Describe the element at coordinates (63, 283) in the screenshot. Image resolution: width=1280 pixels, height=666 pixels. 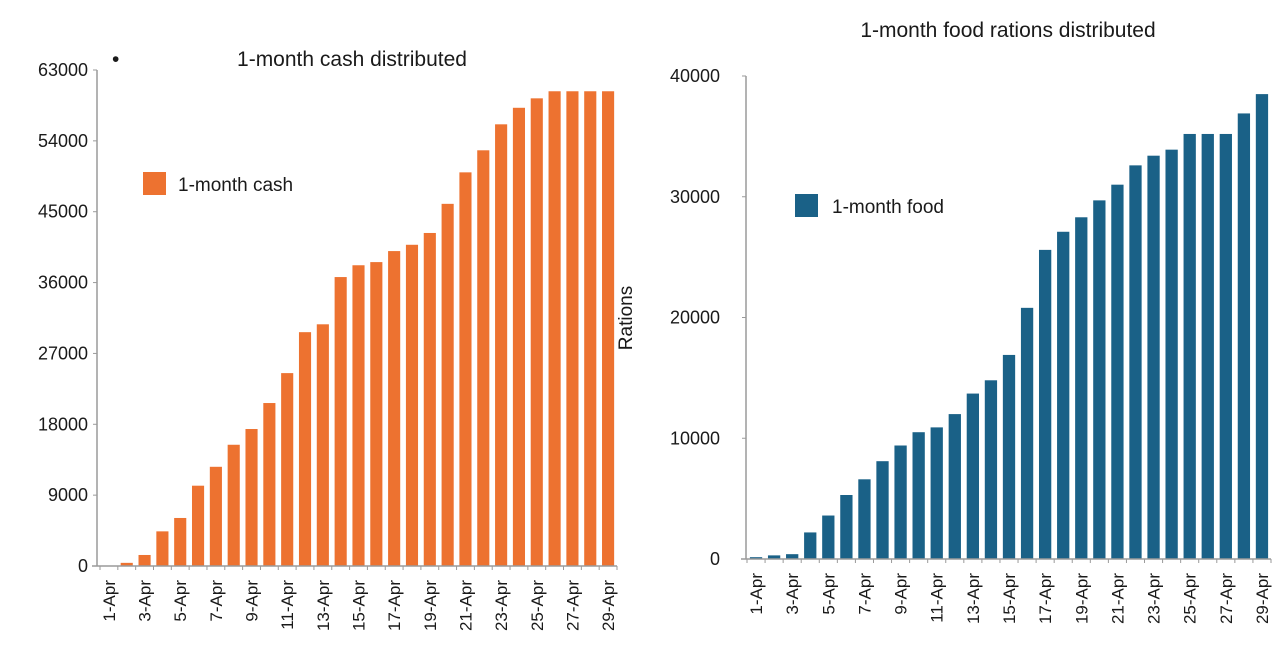
I see `y-tick-label: 36000` at that location.